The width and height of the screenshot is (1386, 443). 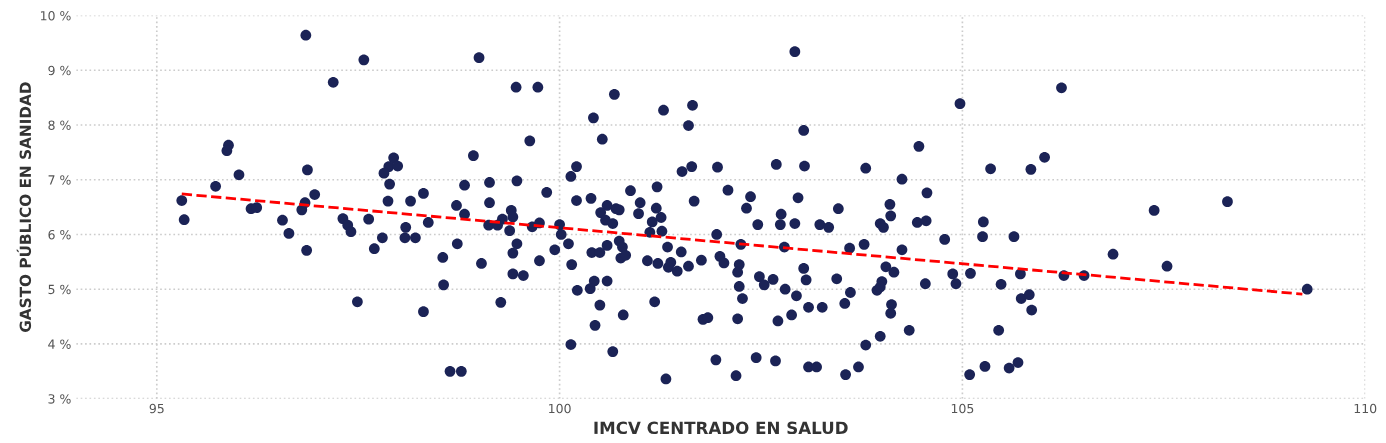 What do you see at coordinates (1365, 408) in the screenshot?
I see `x-tick-label: 110` at bounding box center [1365, 408].